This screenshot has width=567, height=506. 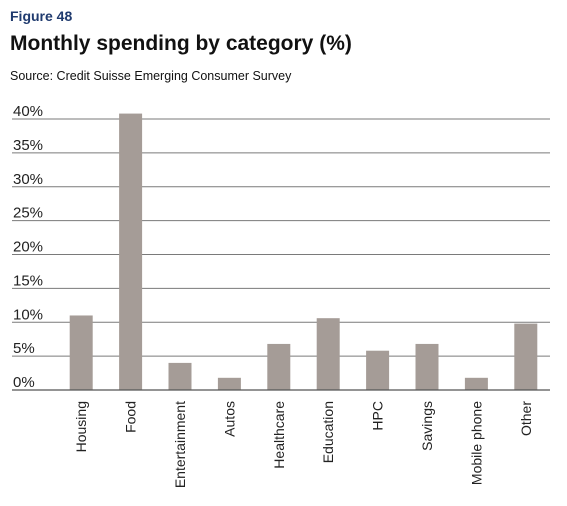 What do you see at coordinates (229, 419) in the screenshot?
I see `x-tick-label: Autos` at bounding box center [229, 419].